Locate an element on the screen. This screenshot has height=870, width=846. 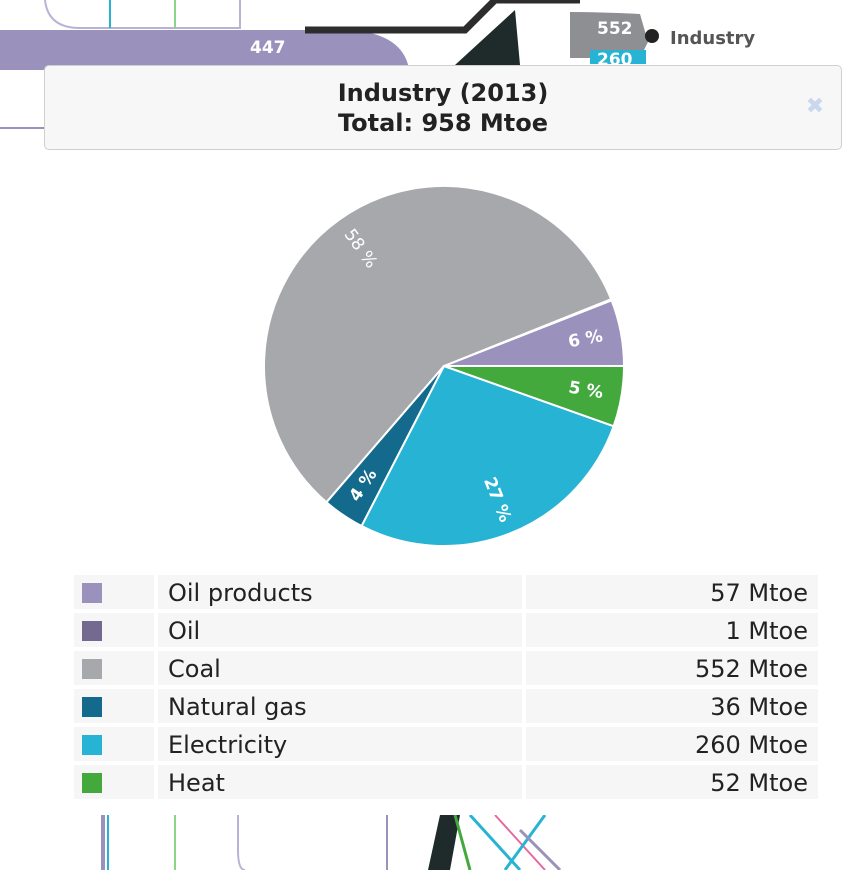
legend-value: 1 Mtoe is located at coordinates (766, 631).